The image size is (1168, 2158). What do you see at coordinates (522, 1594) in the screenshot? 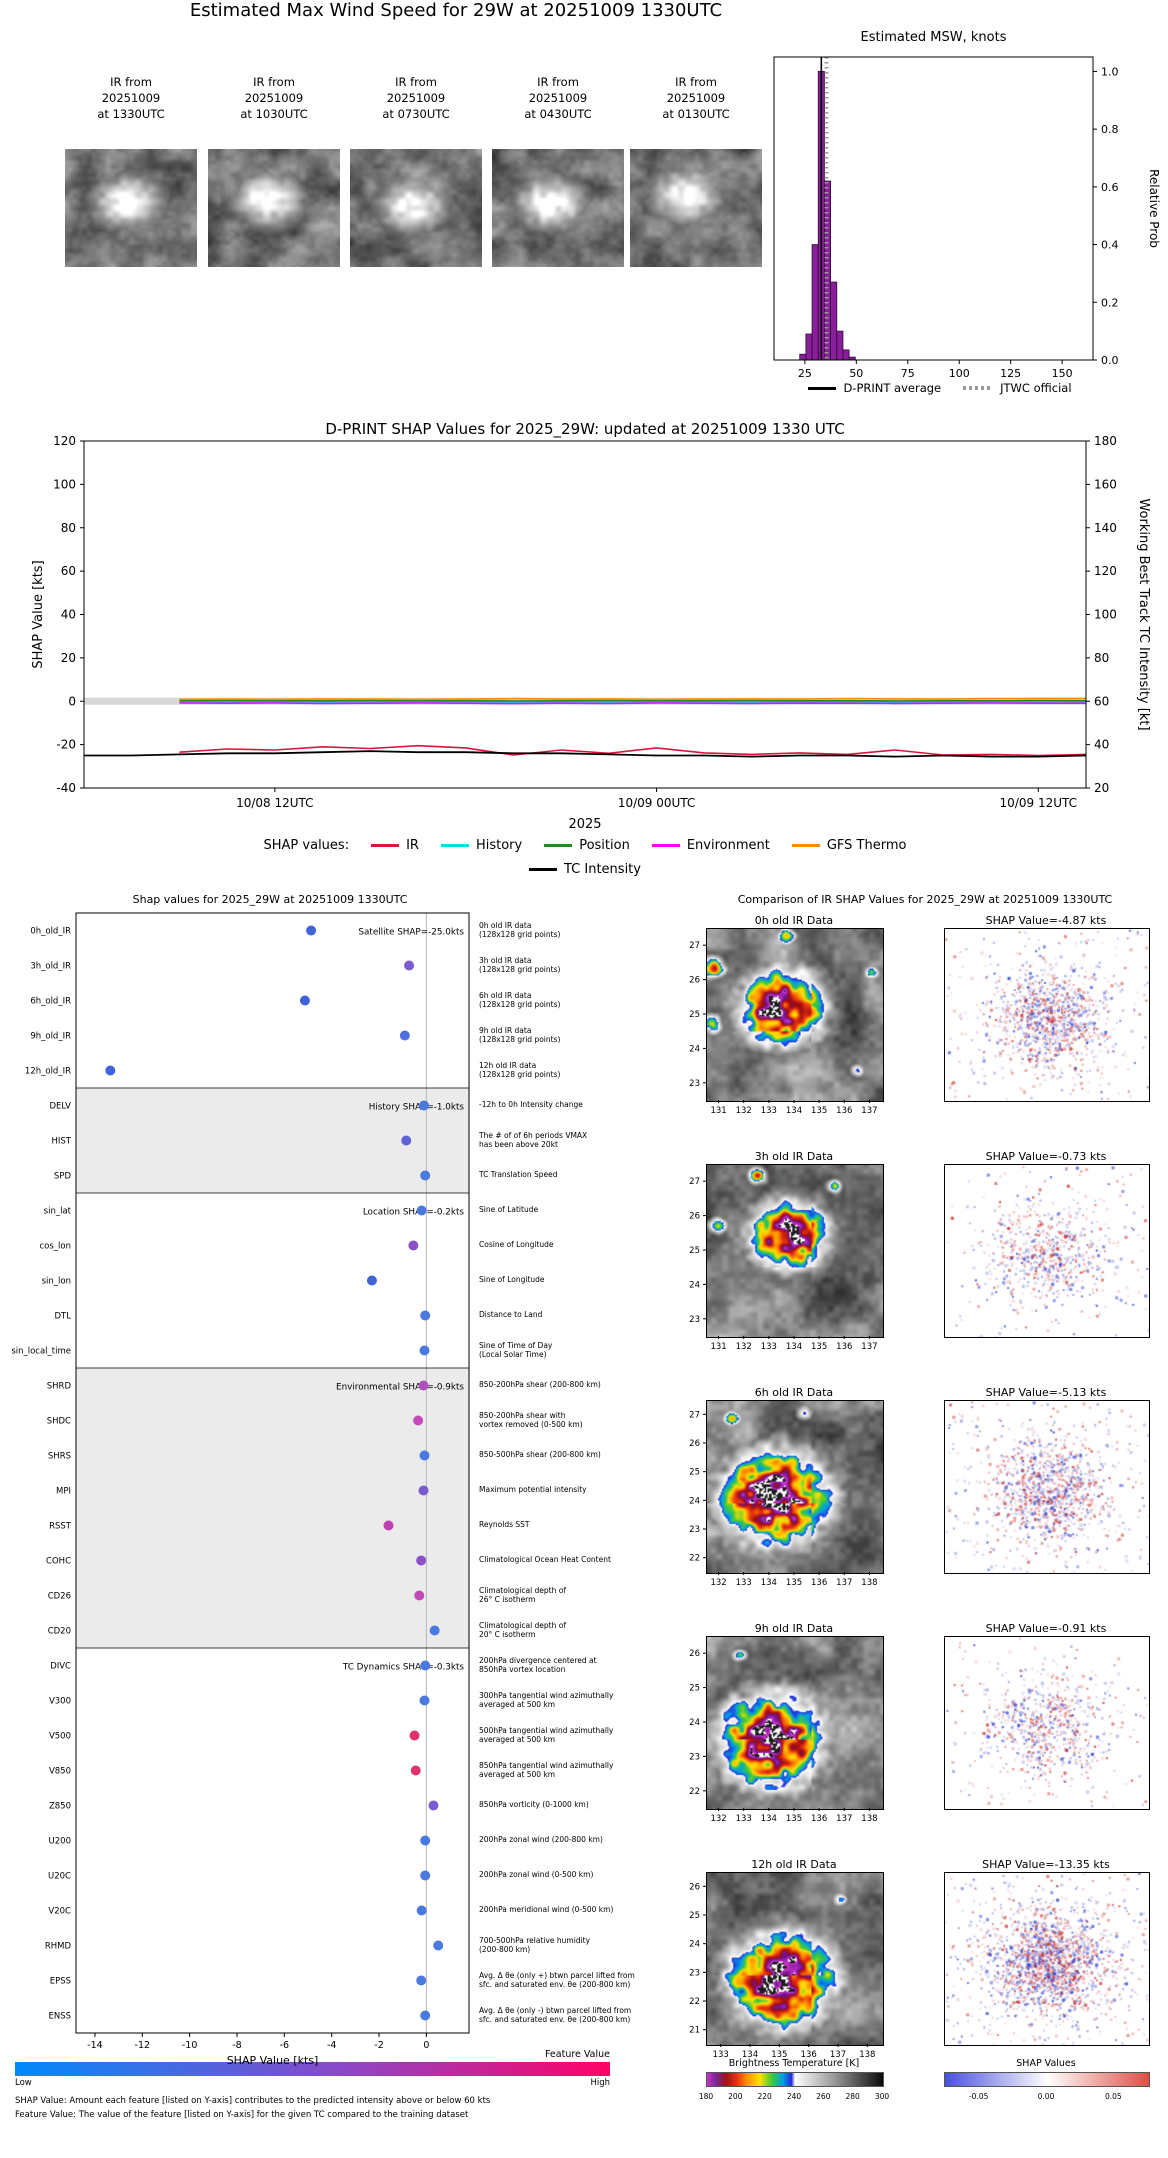
I see `feature-description: Climatological depth of 26° C isotherm` at bounding box center [522, 1594].